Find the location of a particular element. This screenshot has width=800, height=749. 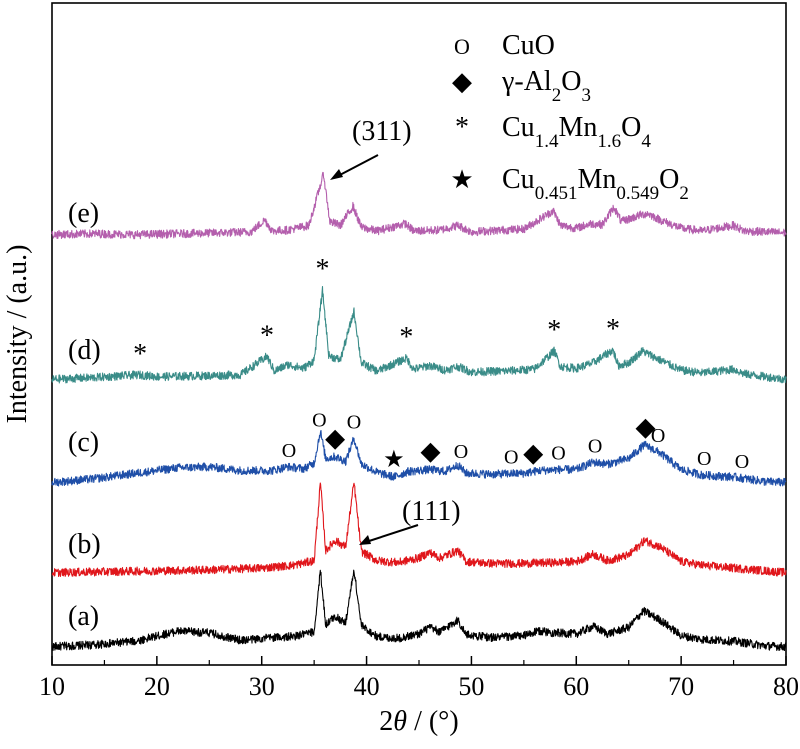

annotation-111-arrowhead is located at coordinates (365, 540).